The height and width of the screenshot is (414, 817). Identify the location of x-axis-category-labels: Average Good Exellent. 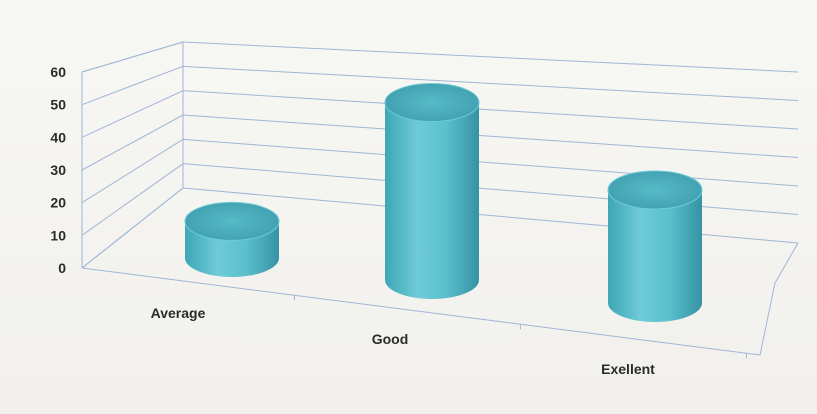
(403, 341).